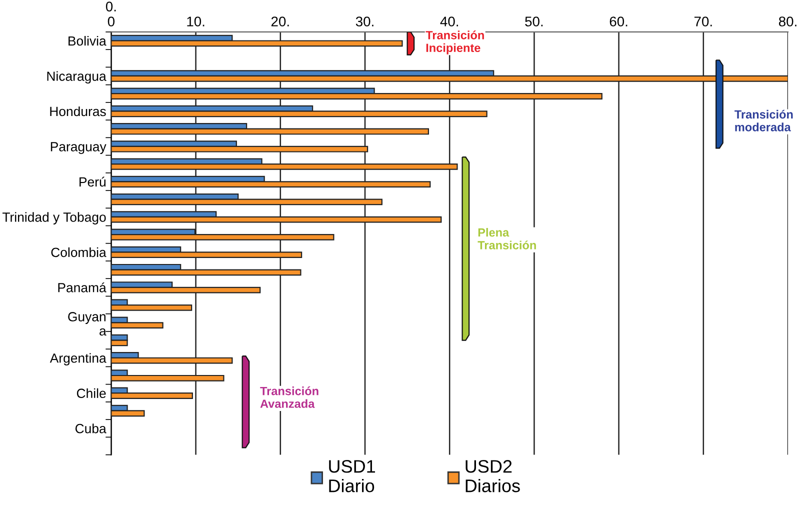  What do you see at coordinates (87, 41) in the screenshot?
I see `y-tick-label: Bolivia` at bounding box center [87, 41].